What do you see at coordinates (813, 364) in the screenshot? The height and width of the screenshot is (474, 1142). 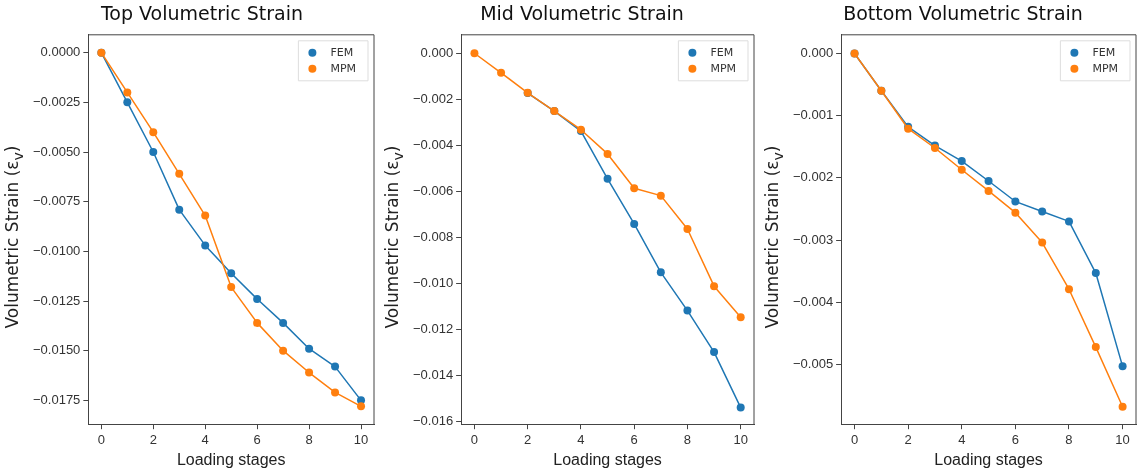 I see `y-tick-label: −0.005` at bounding box center [813, 364].